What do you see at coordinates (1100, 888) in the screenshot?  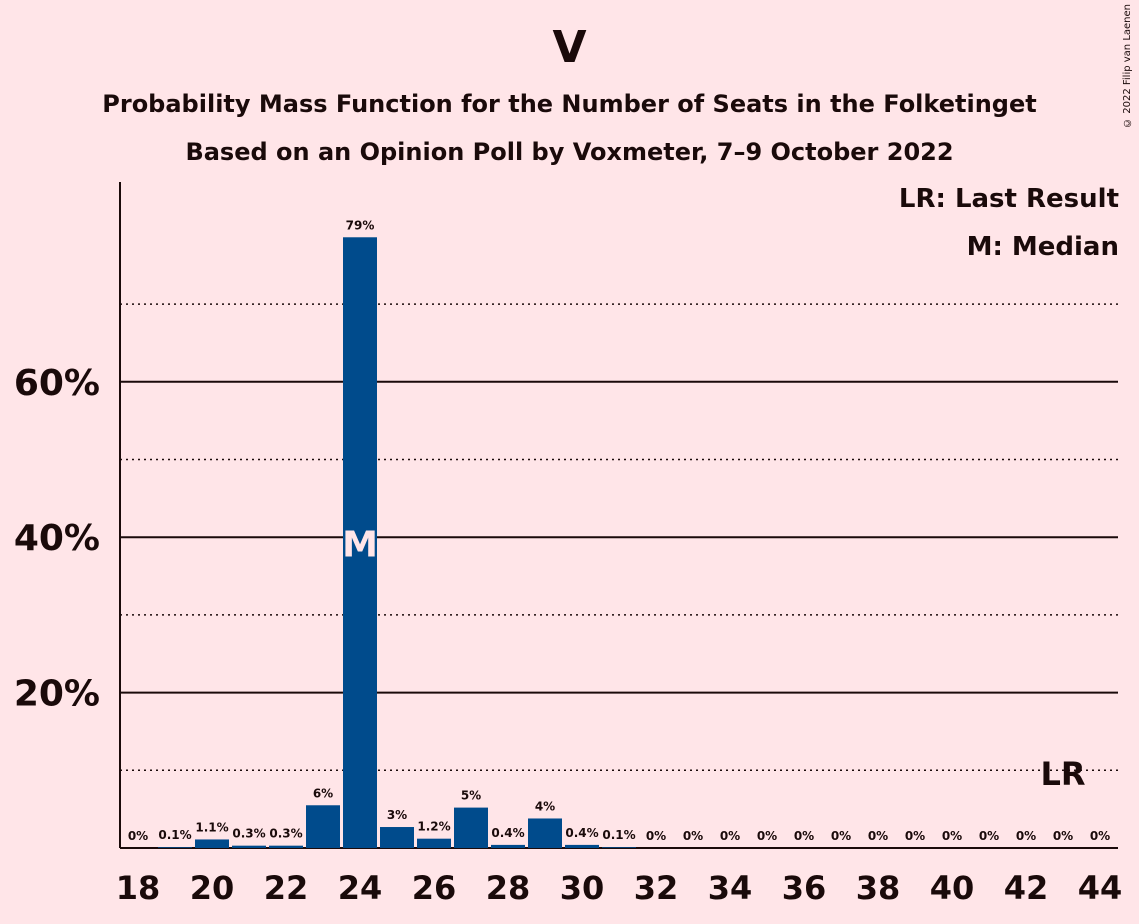 I see `x-tick-label: 44` at bounding box center [1100, 888].